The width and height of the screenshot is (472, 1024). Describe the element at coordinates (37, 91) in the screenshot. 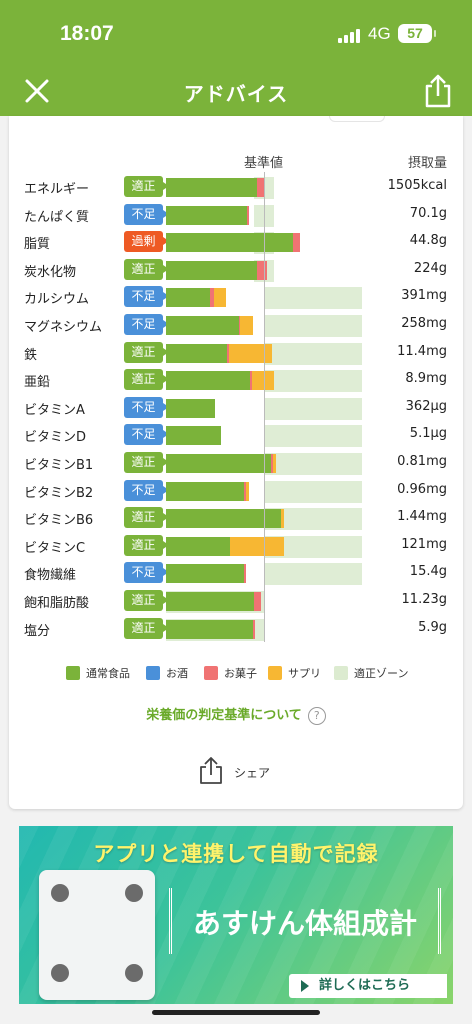

I see `close-icon` at that location.